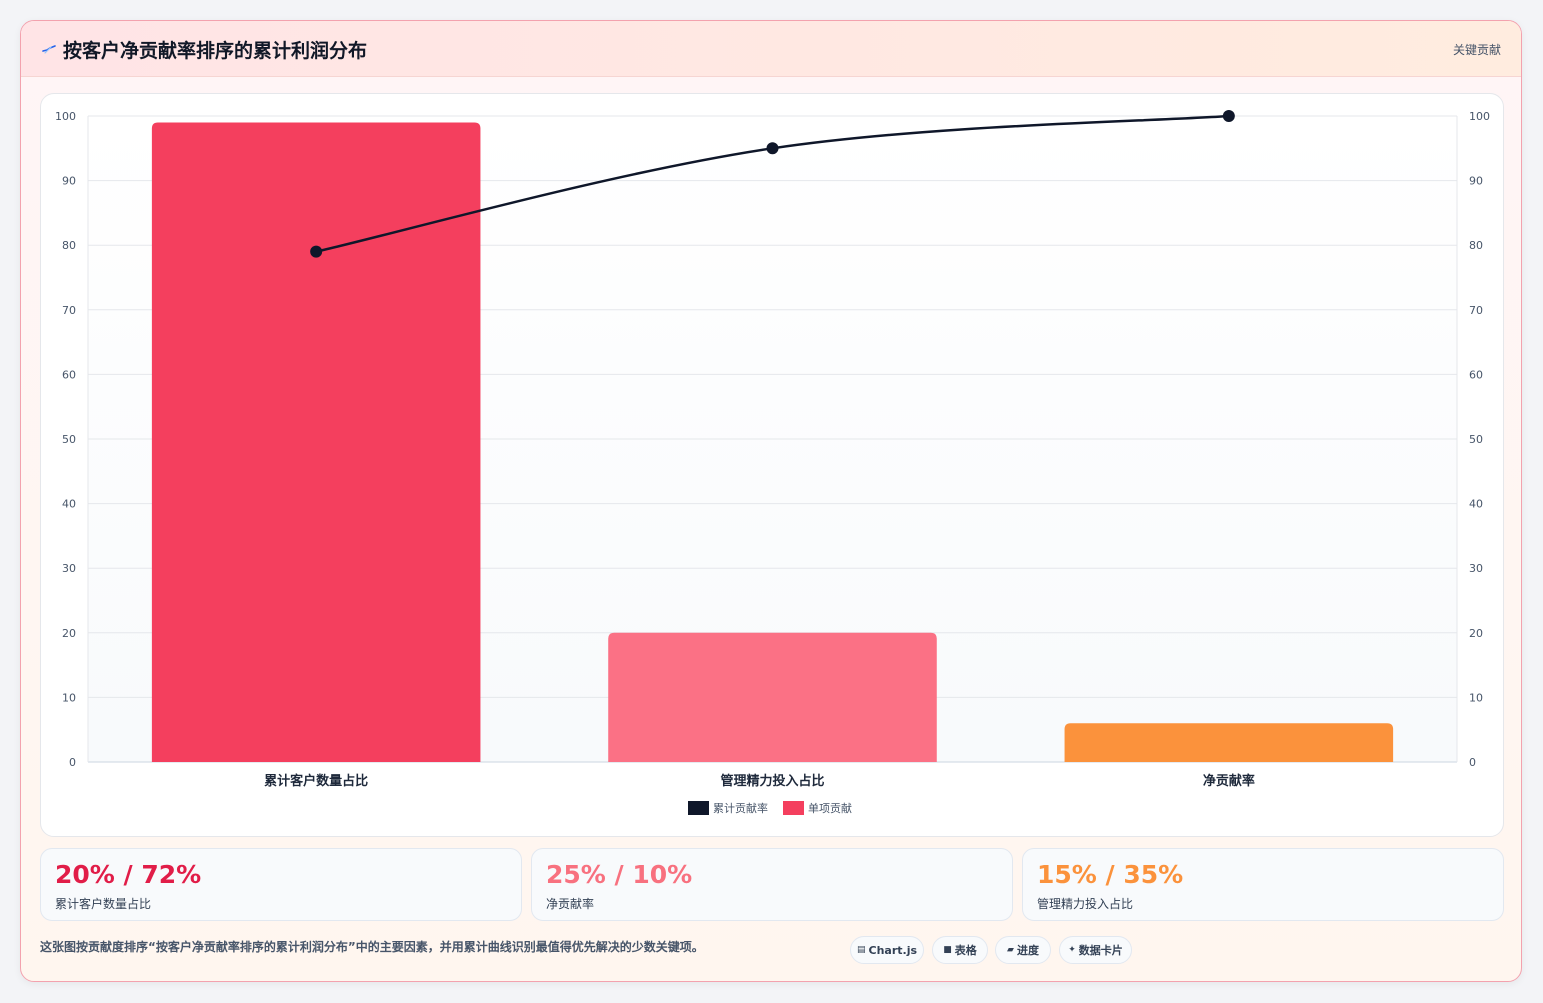 Image resolution: width=1543 pixels, height=1003 pixels. What do you see at coordinates (72, 762) in the screenshot?
I see `y-tick-label: 0` at bounding box center [72, 762].